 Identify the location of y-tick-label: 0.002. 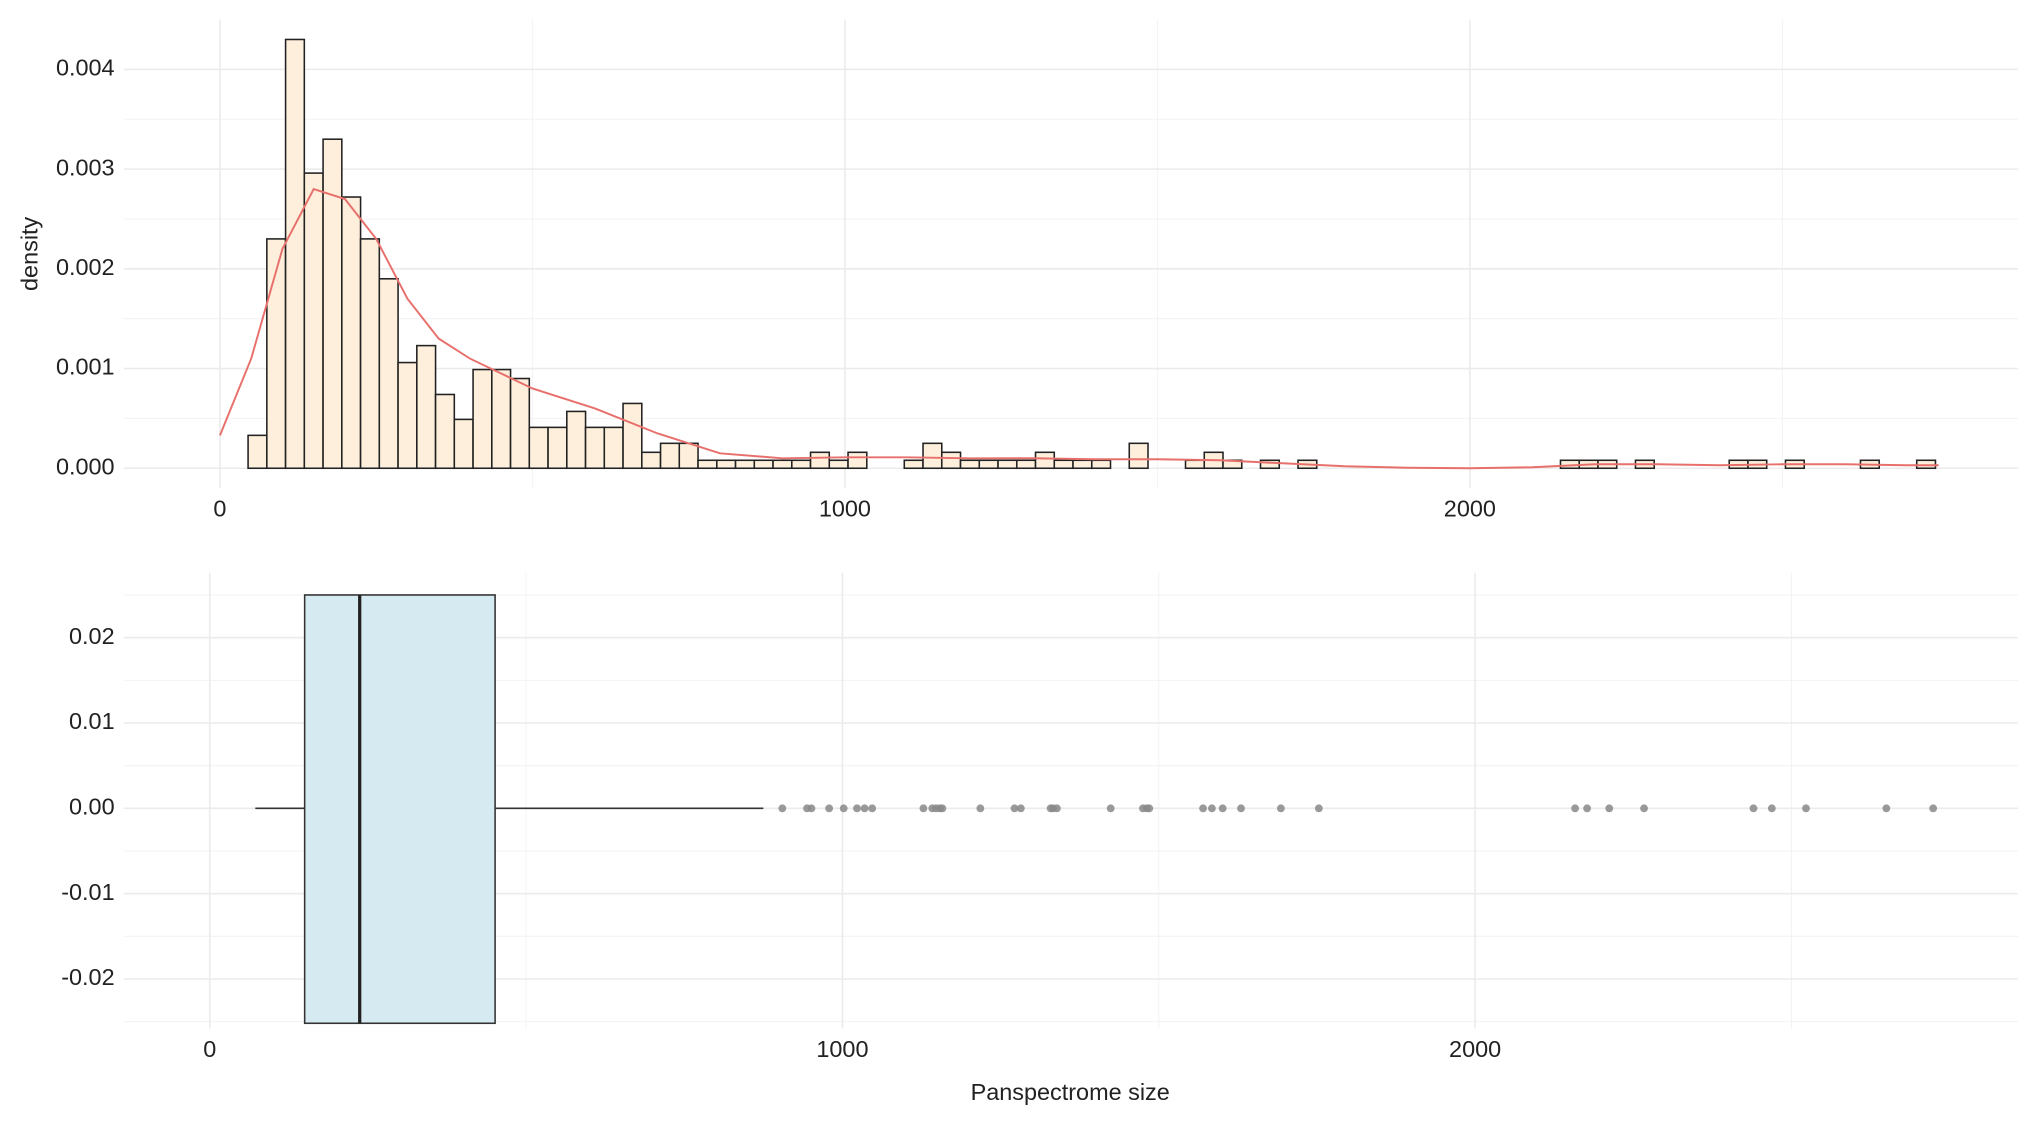
(85, 267).